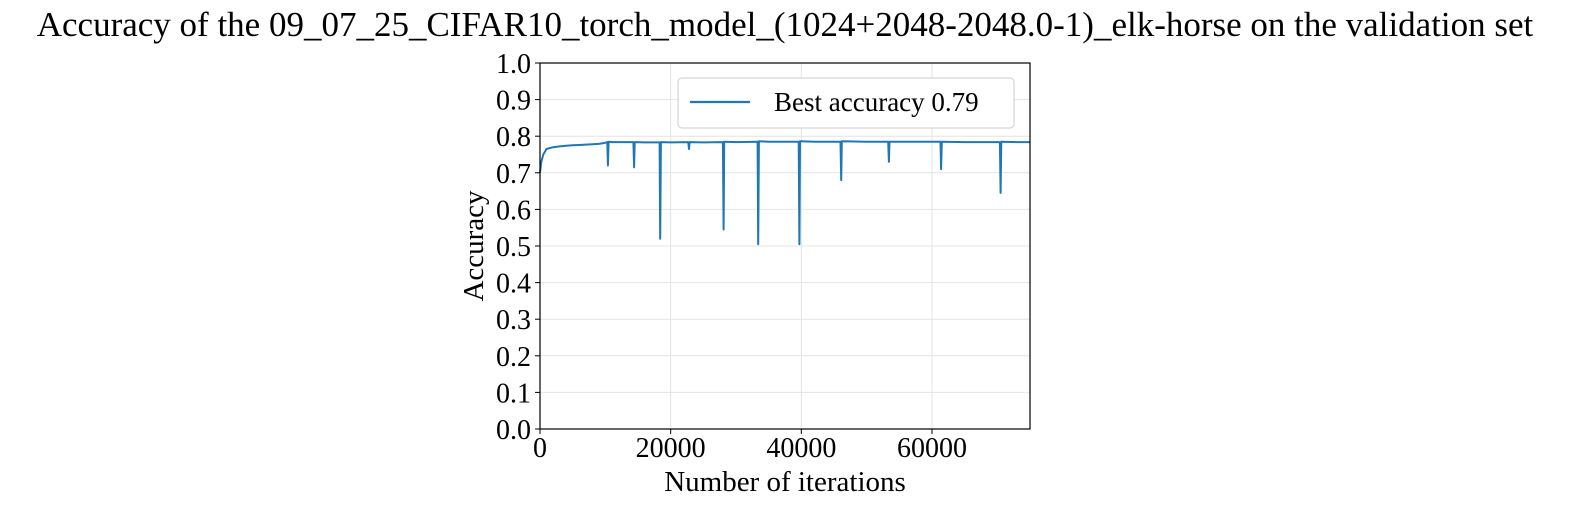 The height and width of the screenshot is (512, 1587). I want to click on y-tick-label: 0.0, so click(513, 430).